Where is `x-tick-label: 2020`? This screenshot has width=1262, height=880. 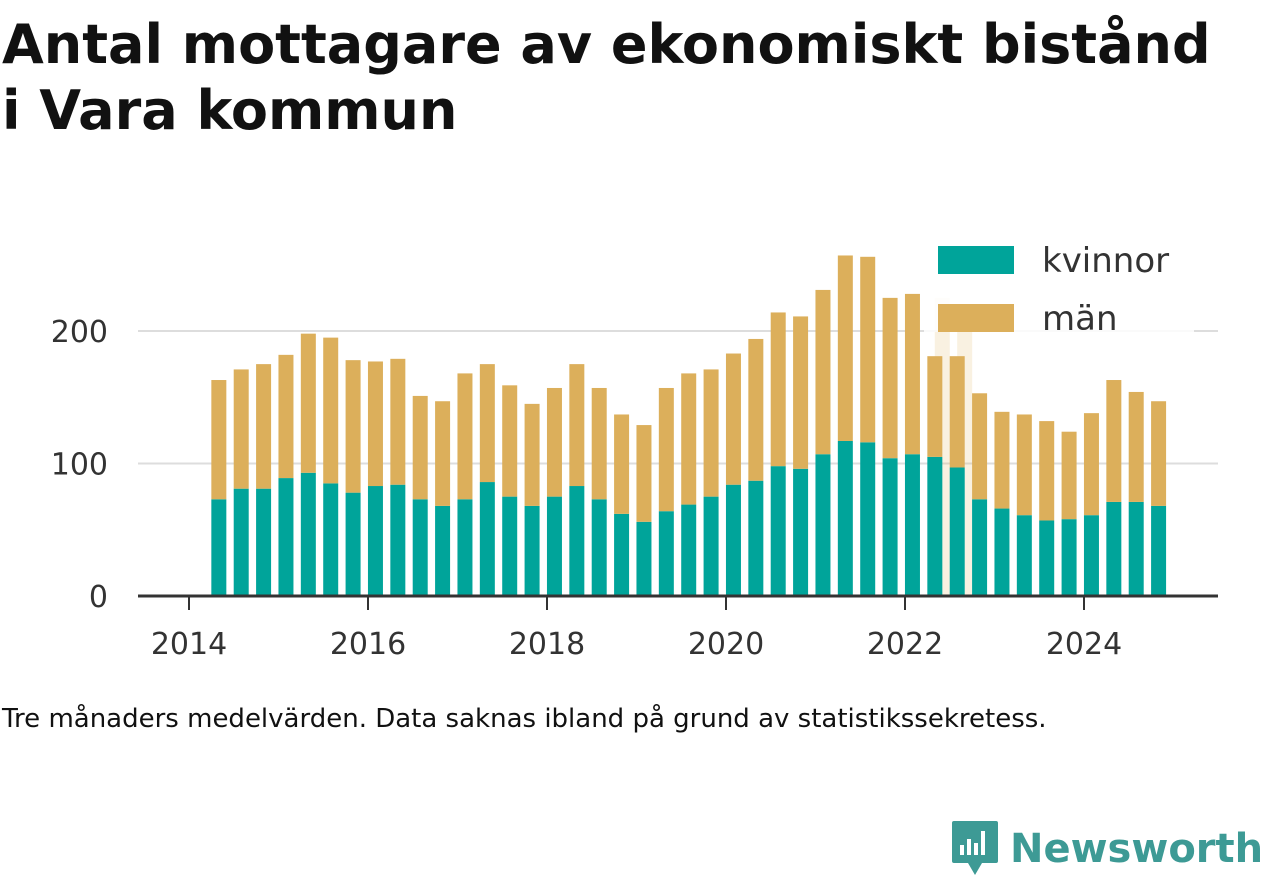
x-tick-label: 2020 is located at coordinates (726, 644).